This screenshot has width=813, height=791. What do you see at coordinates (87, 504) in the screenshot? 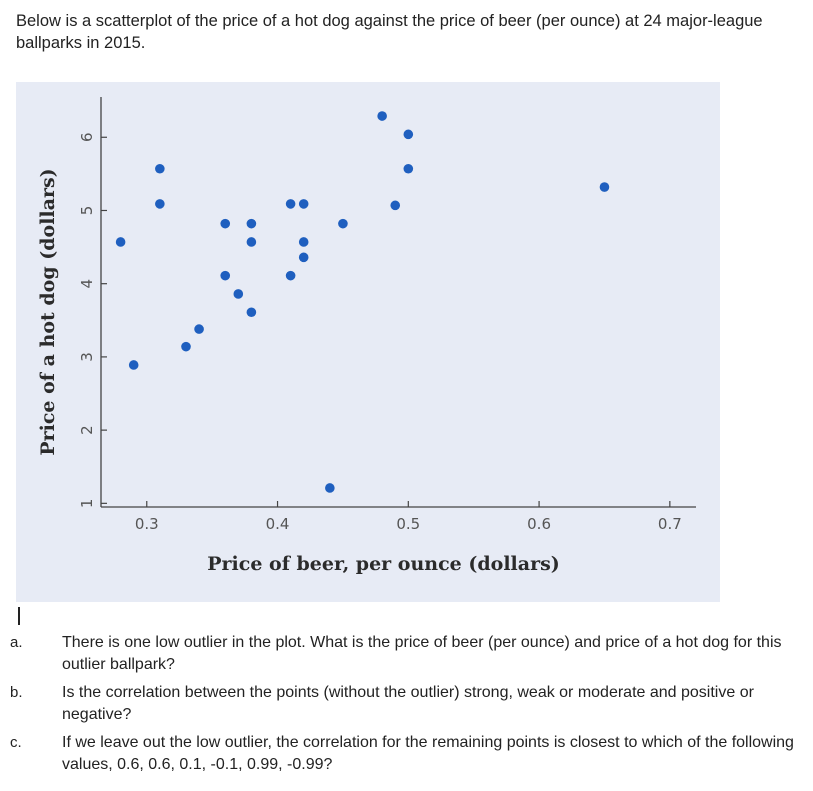
I see `y-tick-label: 1` at bounding box center [87, 504].